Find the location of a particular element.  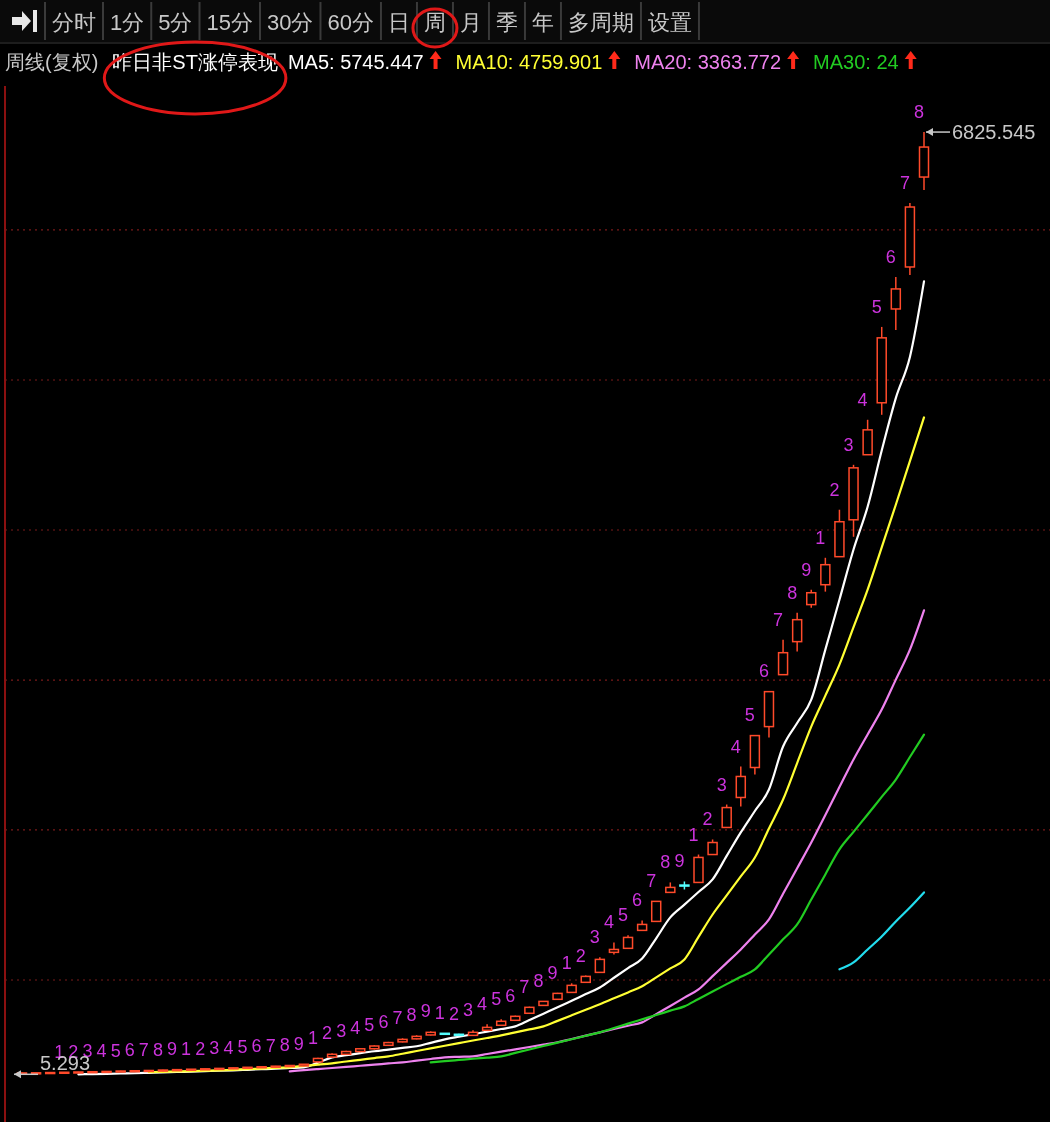

text: 设置 is located at coordinates (669, 22).